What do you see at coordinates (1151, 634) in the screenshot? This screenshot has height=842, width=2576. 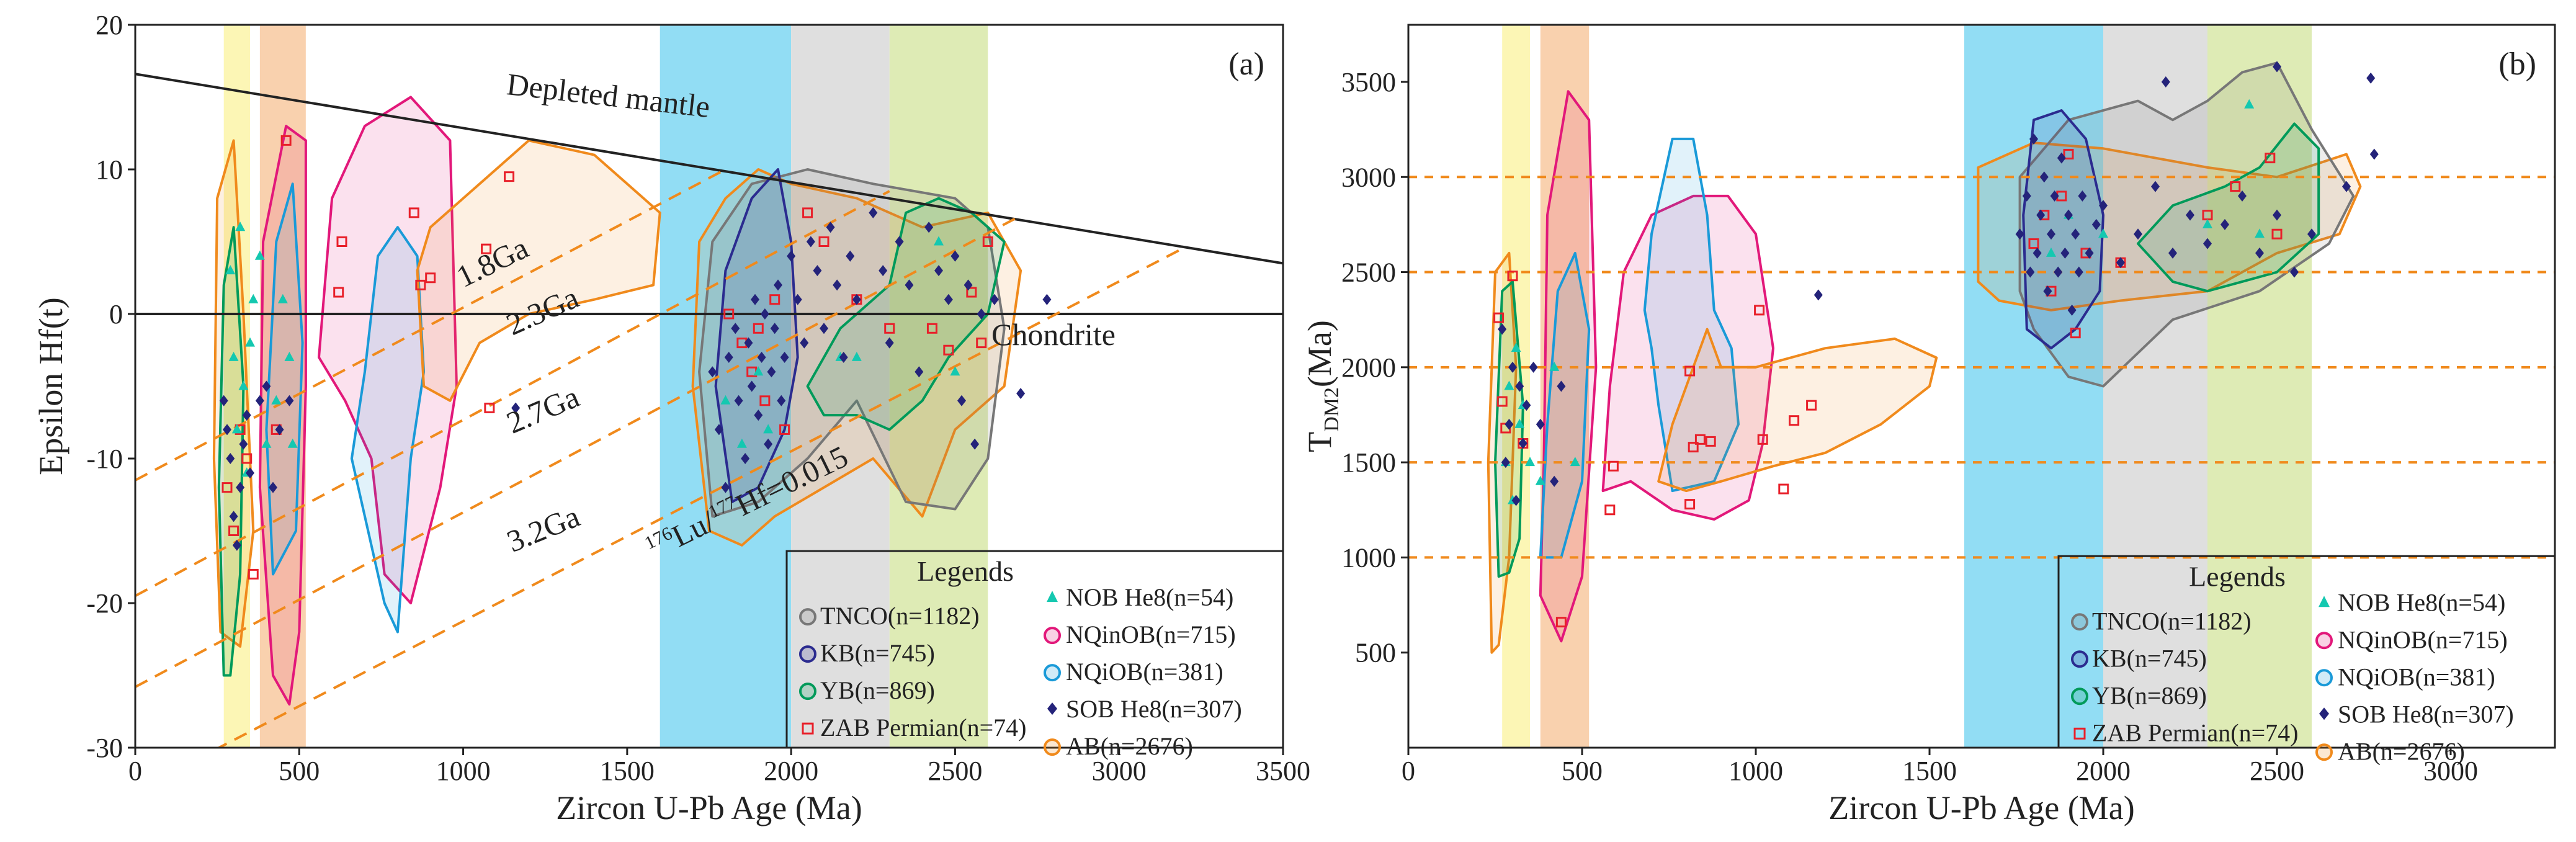 I see `legend-entry: NQinOB(n=715)` at bounding box center [1151, 634].